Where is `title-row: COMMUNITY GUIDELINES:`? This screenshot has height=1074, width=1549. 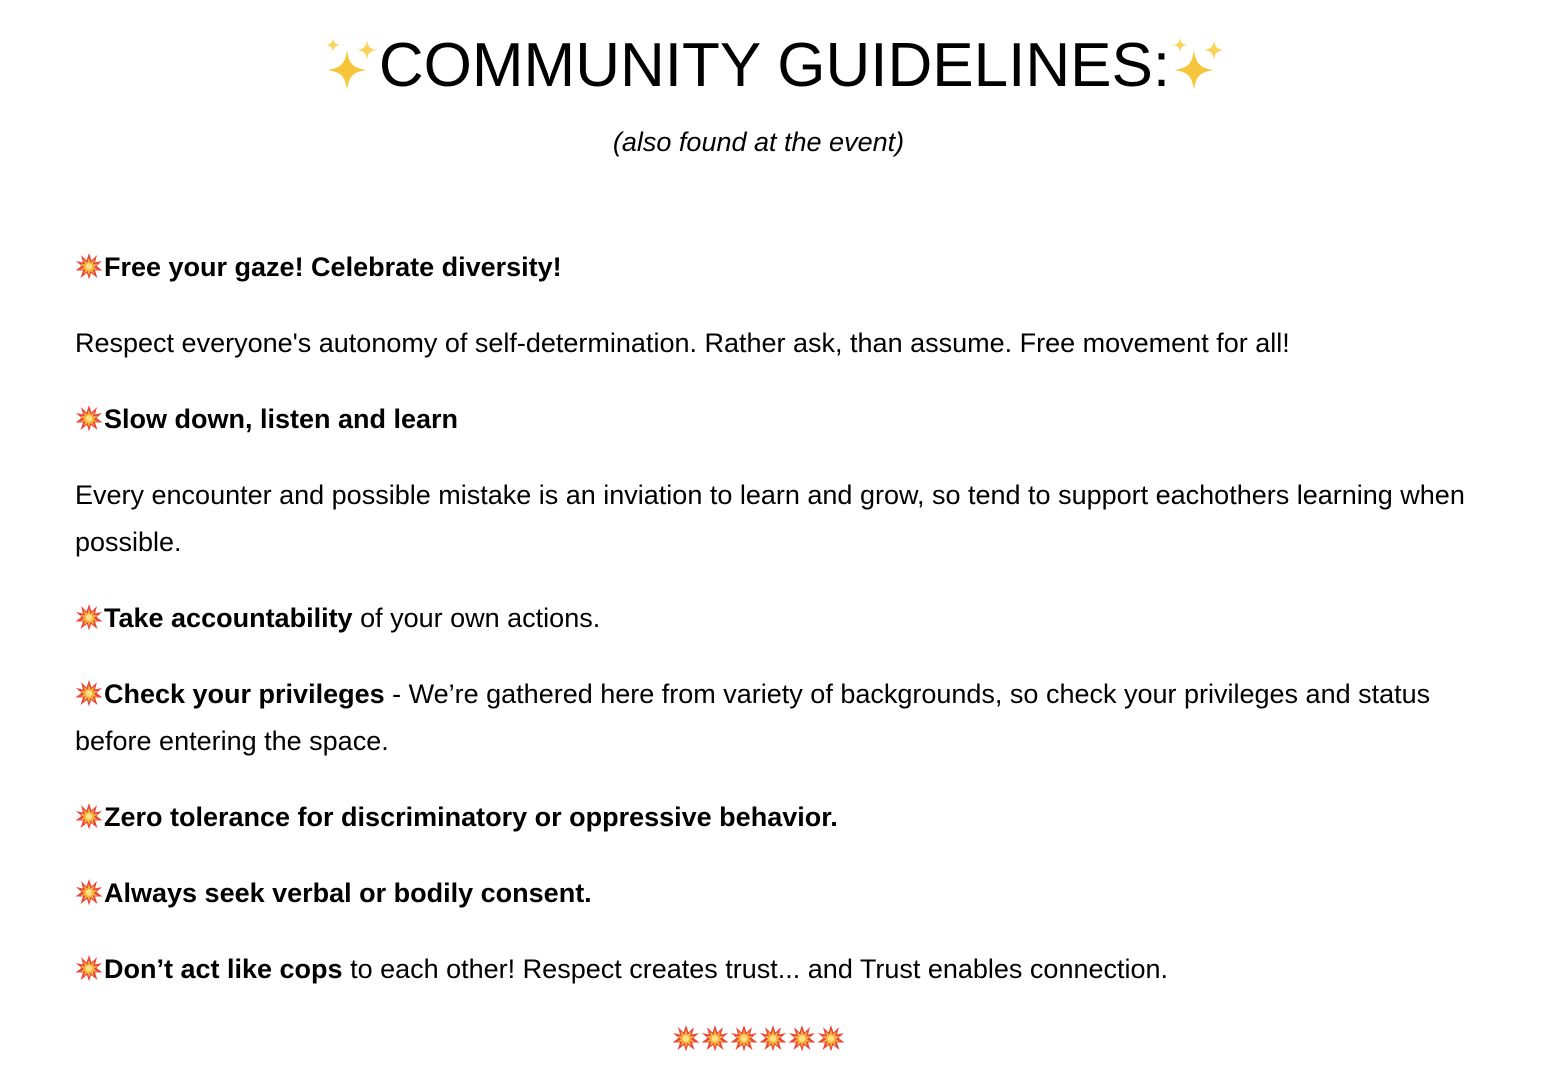
title-row: COMMUNITY GUIDELINES: is located at coordinates (774, 66).